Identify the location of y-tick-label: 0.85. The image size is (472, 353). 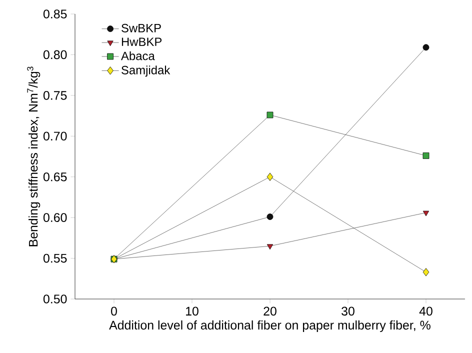
(55, 14).